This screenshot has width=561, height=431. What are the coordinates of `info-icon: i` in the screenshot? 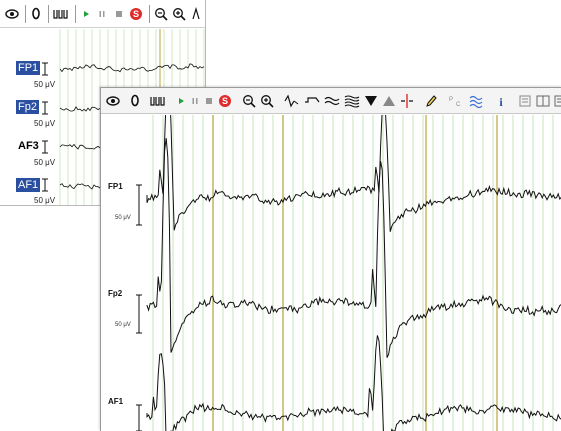 It's located at (501, 101).